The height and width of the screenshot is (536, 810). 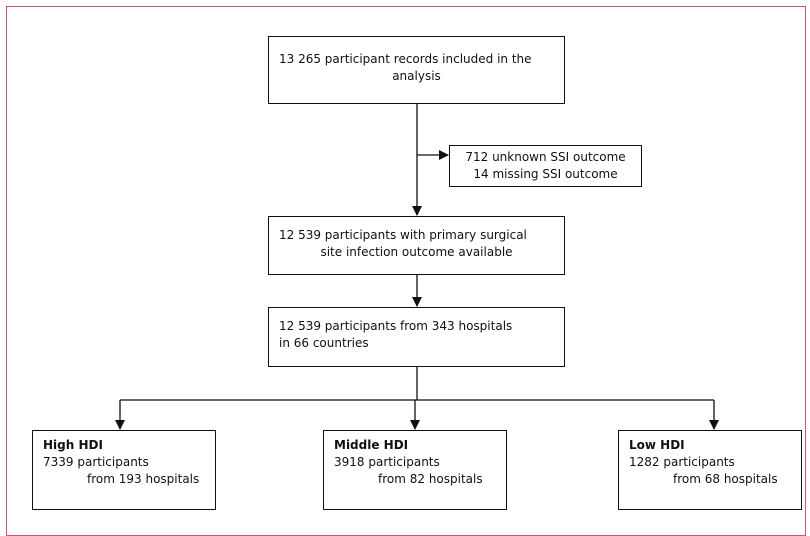 I want to click on line: from 68 hospitals, so click(x=725, y=479).